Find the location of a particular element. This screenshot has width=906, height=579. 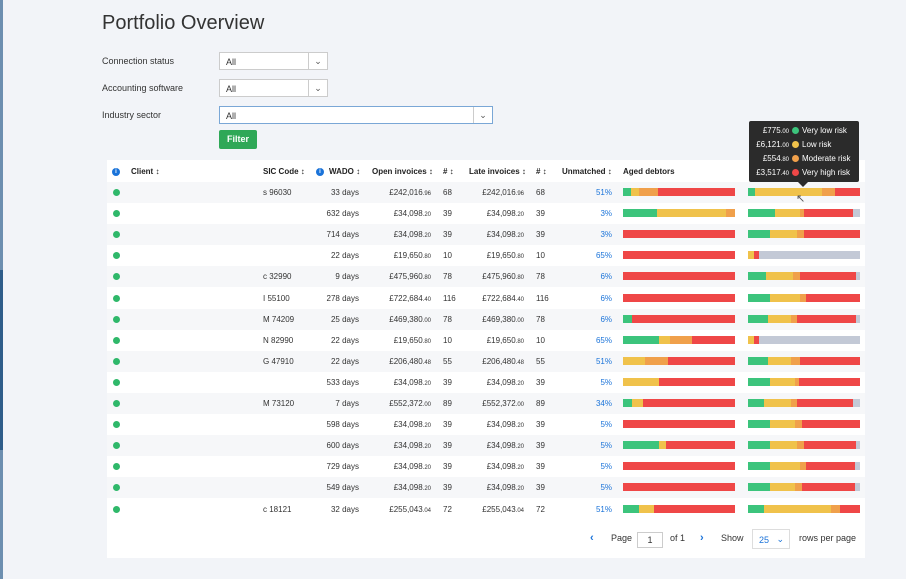

table-row: 729 days £34,098.20 39 £34,098.20 39 5% is located at coordinates (486, 466).